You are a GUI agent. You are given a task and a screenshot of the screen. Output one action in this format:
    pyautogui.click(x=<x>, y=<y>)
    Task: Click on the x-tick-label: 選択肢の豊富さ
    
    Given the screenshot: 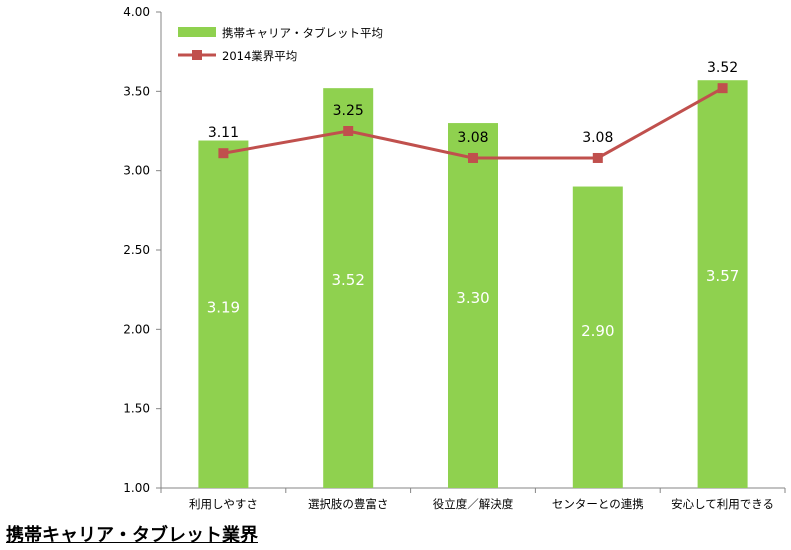 What is the action you would take?
    pyautogui.click(x=348, y=504)
    